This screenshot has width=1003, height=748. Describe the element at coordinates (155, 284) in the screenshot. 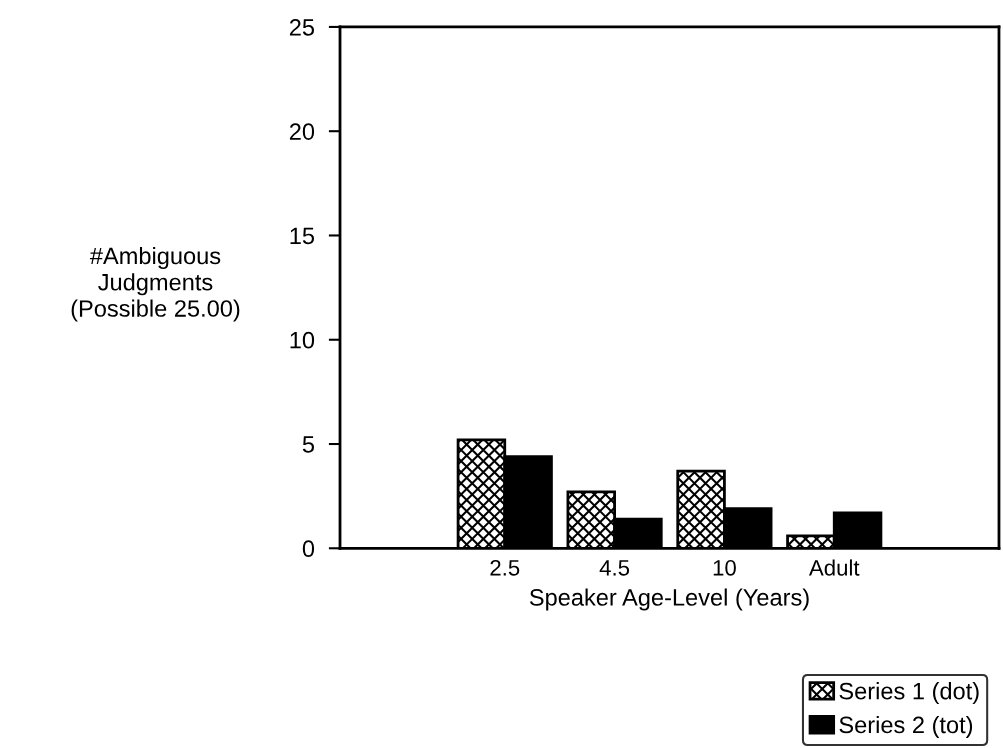

I see `y-axis-title: #Ambiguous Judgments (Possible 25.00)` at that location.